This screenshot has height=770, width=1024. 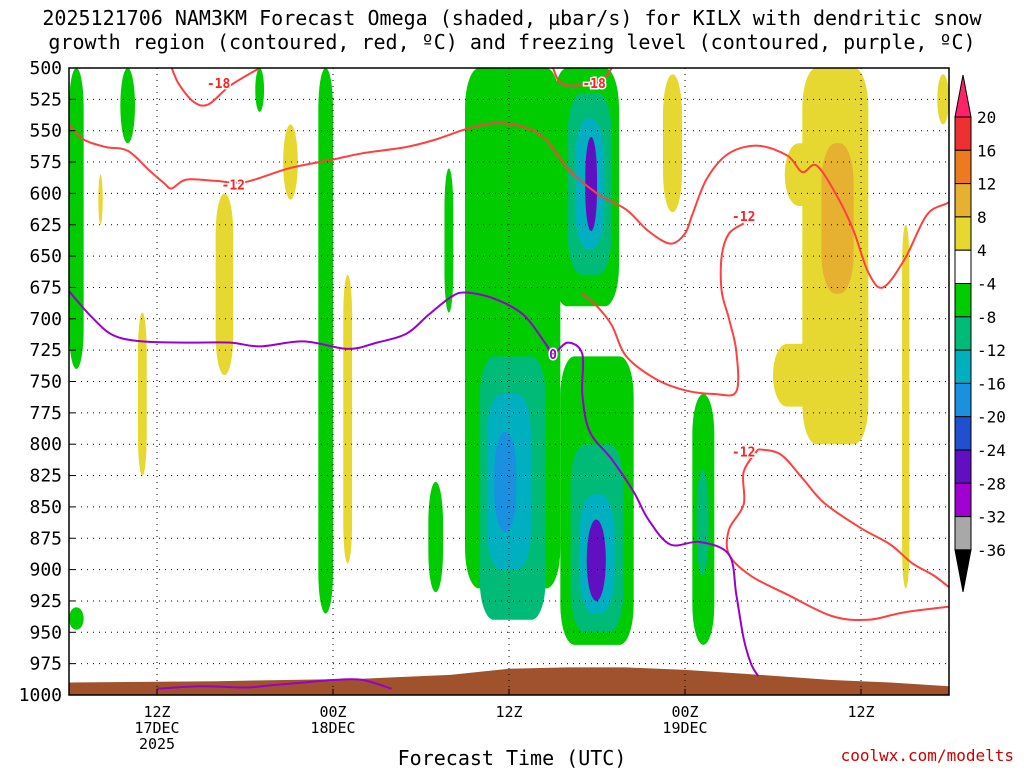 I want to click on credit-text: coolwx.com/modelts, so click(x=927, y=755).